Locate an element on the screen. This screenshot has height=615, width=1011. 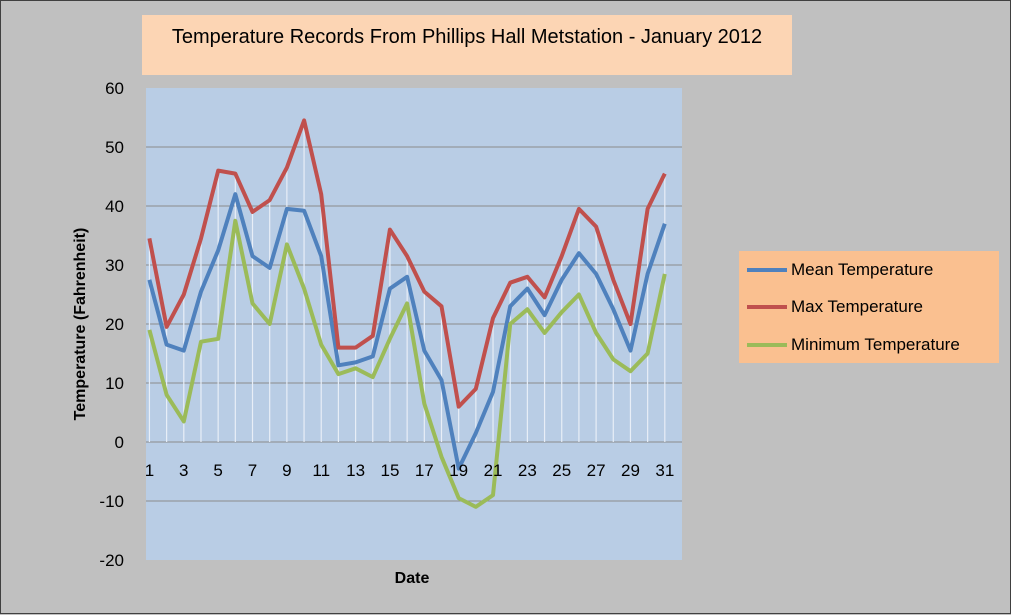
legend-swatch-mean is located at coordinates (767, 270).